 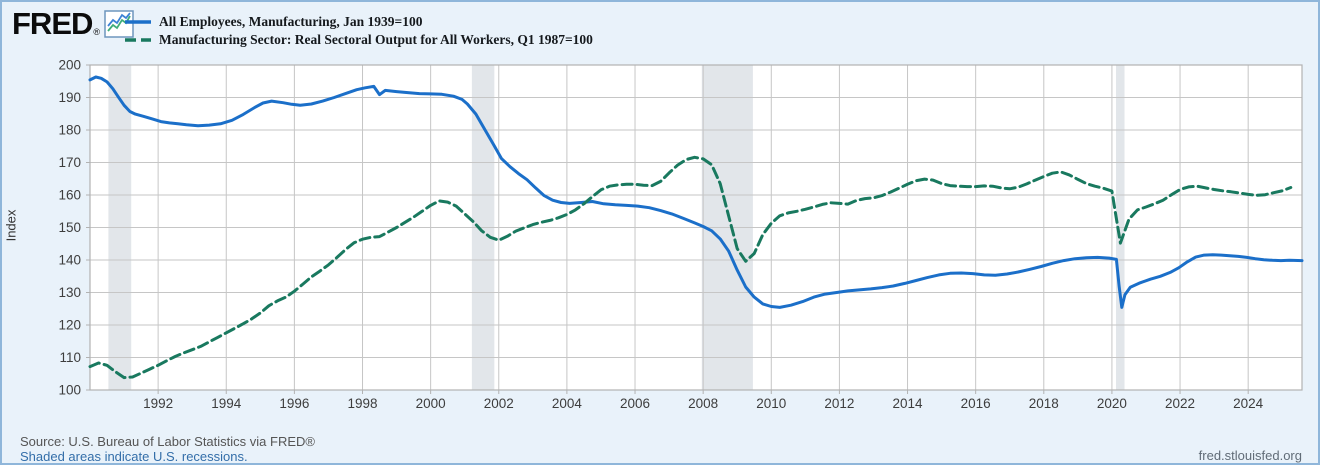 What do you see at coordinates (1044, 403) in the screenshot?
I see `x-tick-label: 2018` at bounding box center [1044, 403].